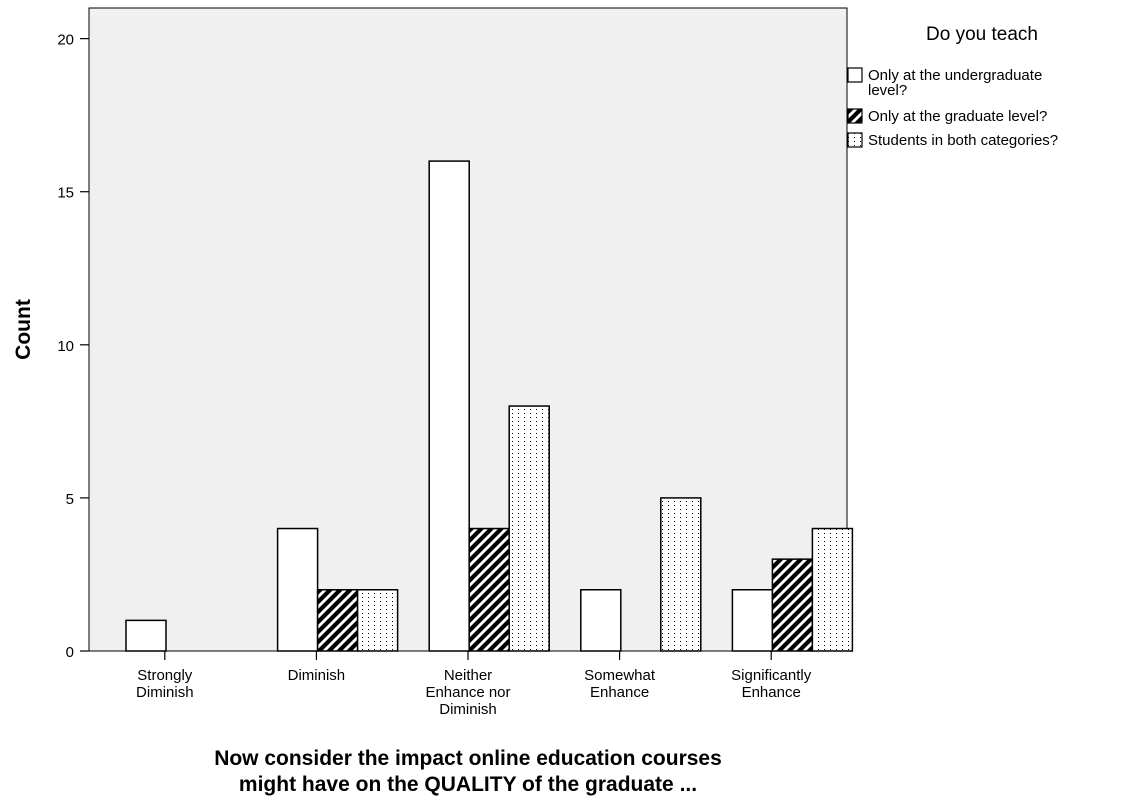  I want to click on y-tick-label: 15, so click(65, 193).